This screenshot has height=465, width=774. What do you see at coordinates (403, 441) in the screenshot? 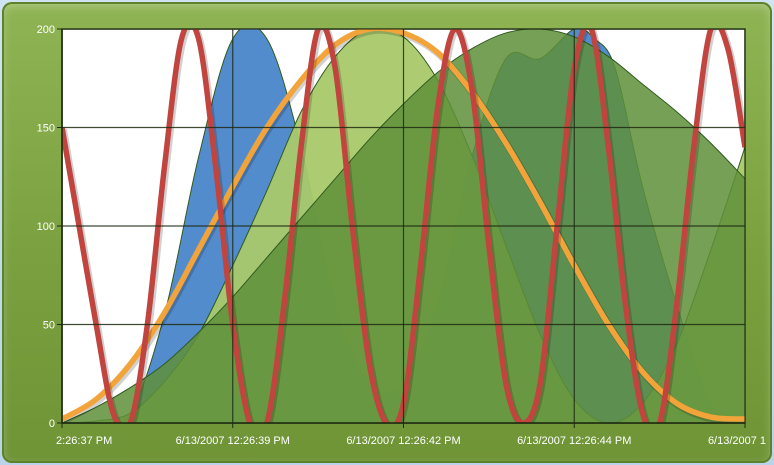
I see `x-tick-label-2: 6/13/2007 12:26:42 PM` at bounding box center [403, 441].